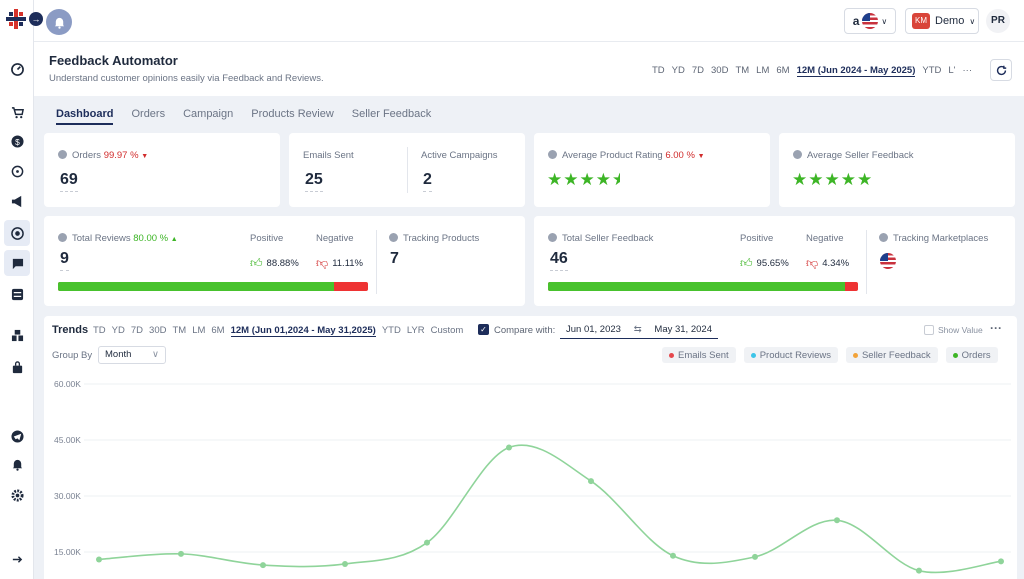 This screenshot has width=1024, height=579. I want to click on collapse-arrow-icon, so click(17, 559).